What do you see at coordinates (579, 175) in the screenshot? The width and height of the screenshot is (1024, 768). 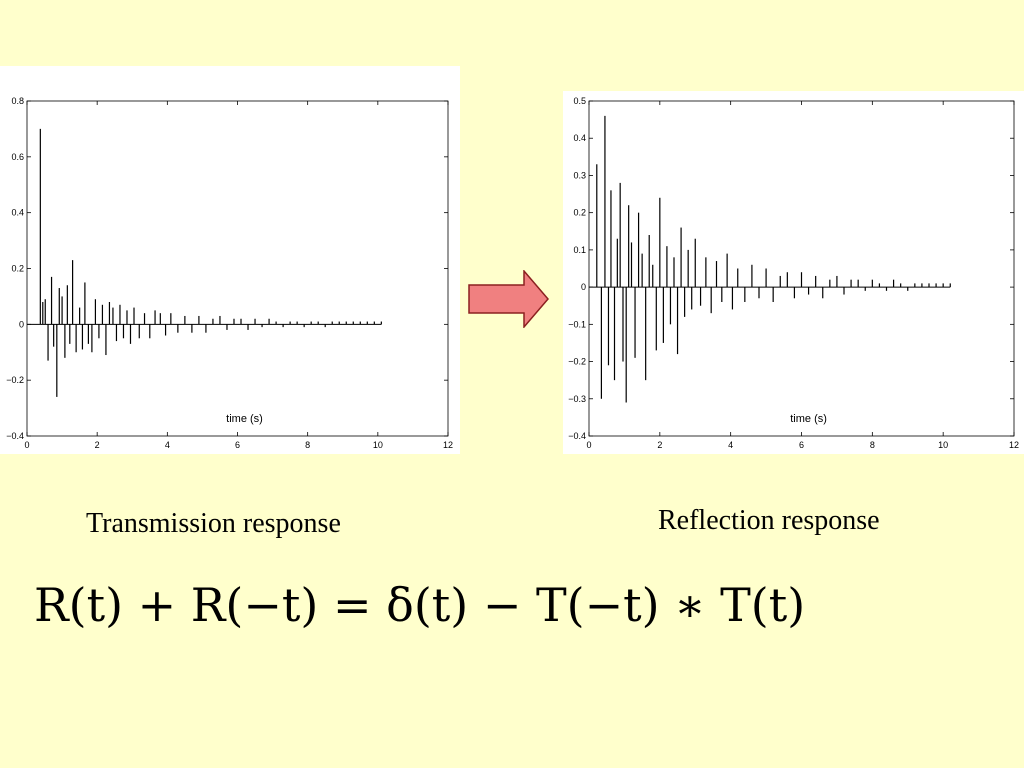 I see `y-tick-label: 0.3` at bounding box center [579, 175].